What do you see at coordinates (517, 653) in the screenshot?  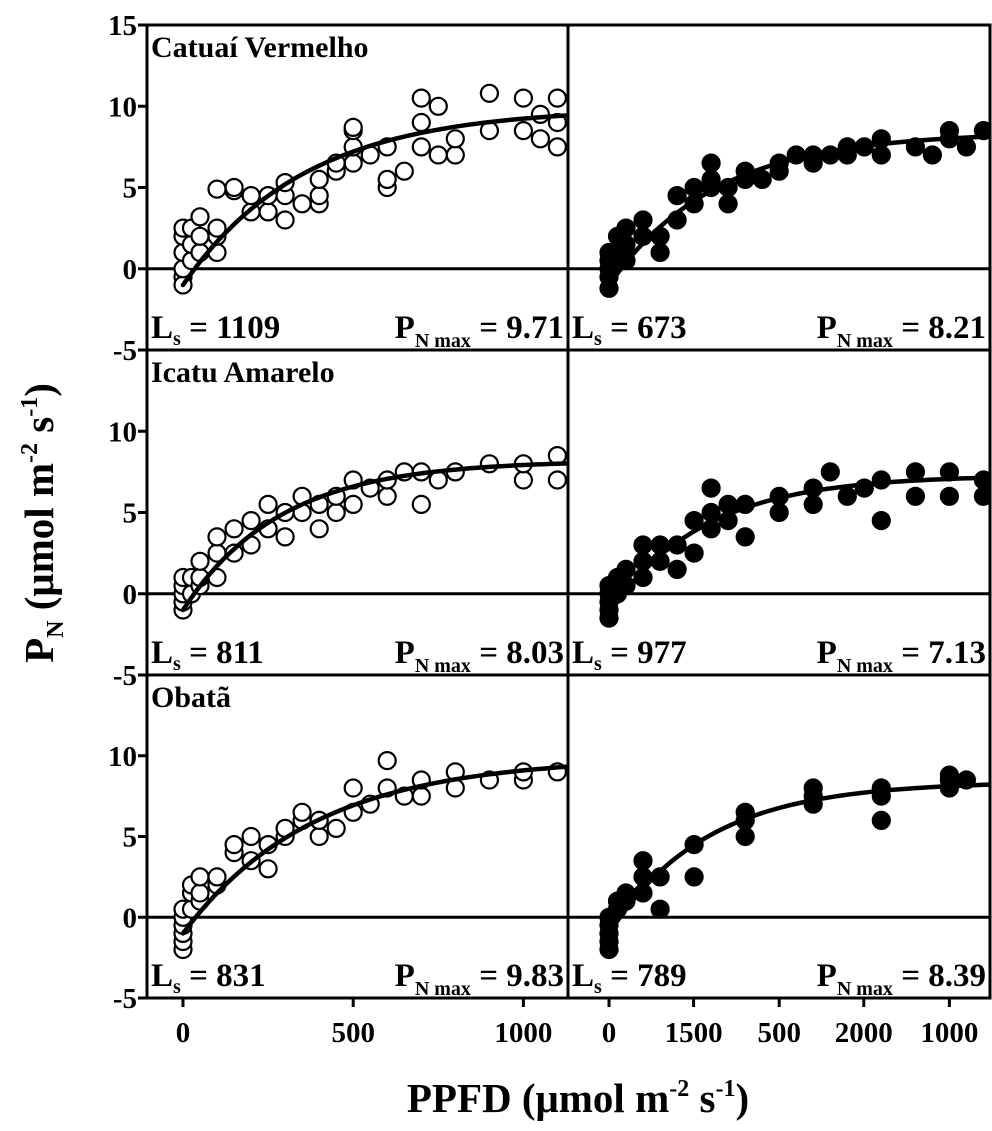 I see `pnmax-value: = 8.03` at bounding box center [517, 653].